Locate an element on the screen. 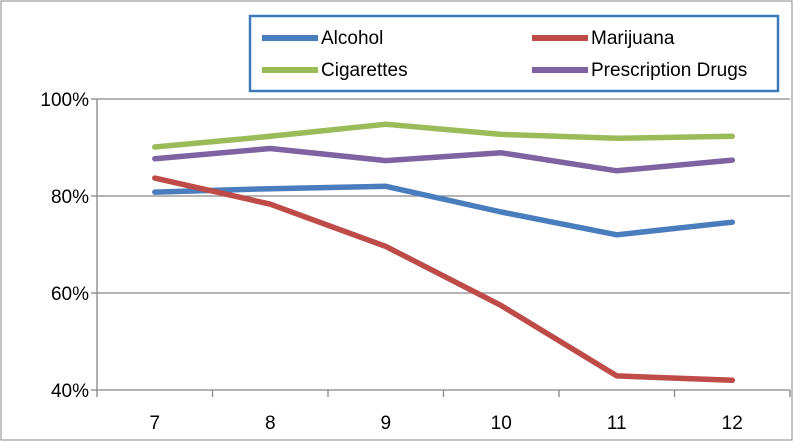 This screenshot has height=441, width=793. y-tick-label: 60% is located at coordinates (70, 294).